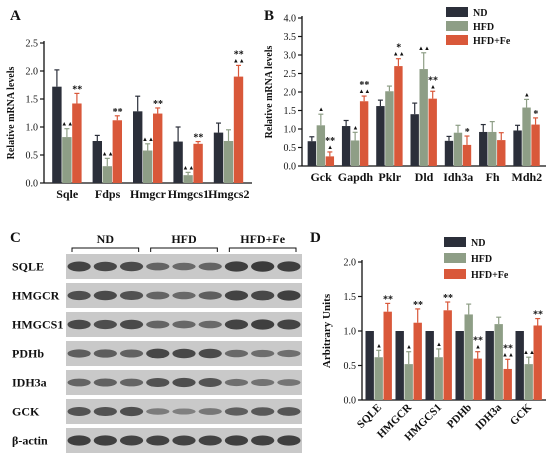 This screenshot has width=550, height=455. I want to click on category-label: Hmgcs1, so click(188, 194).